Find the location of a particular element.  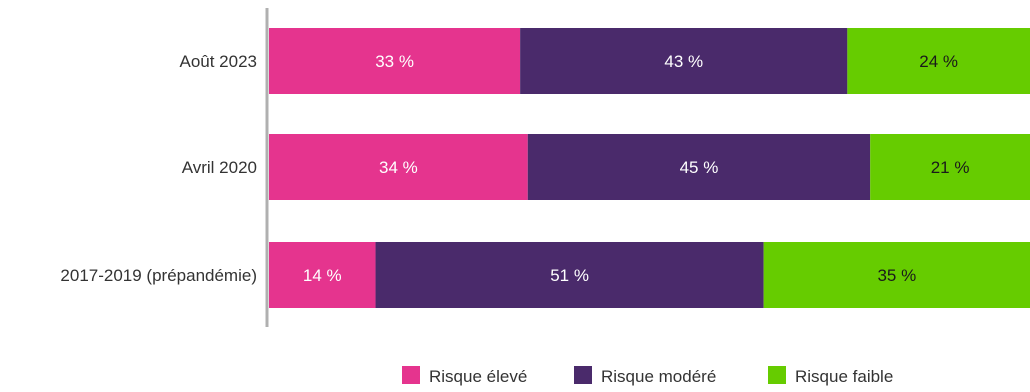

legend-swatch-risque-faible is located at coordinates (777, 375).